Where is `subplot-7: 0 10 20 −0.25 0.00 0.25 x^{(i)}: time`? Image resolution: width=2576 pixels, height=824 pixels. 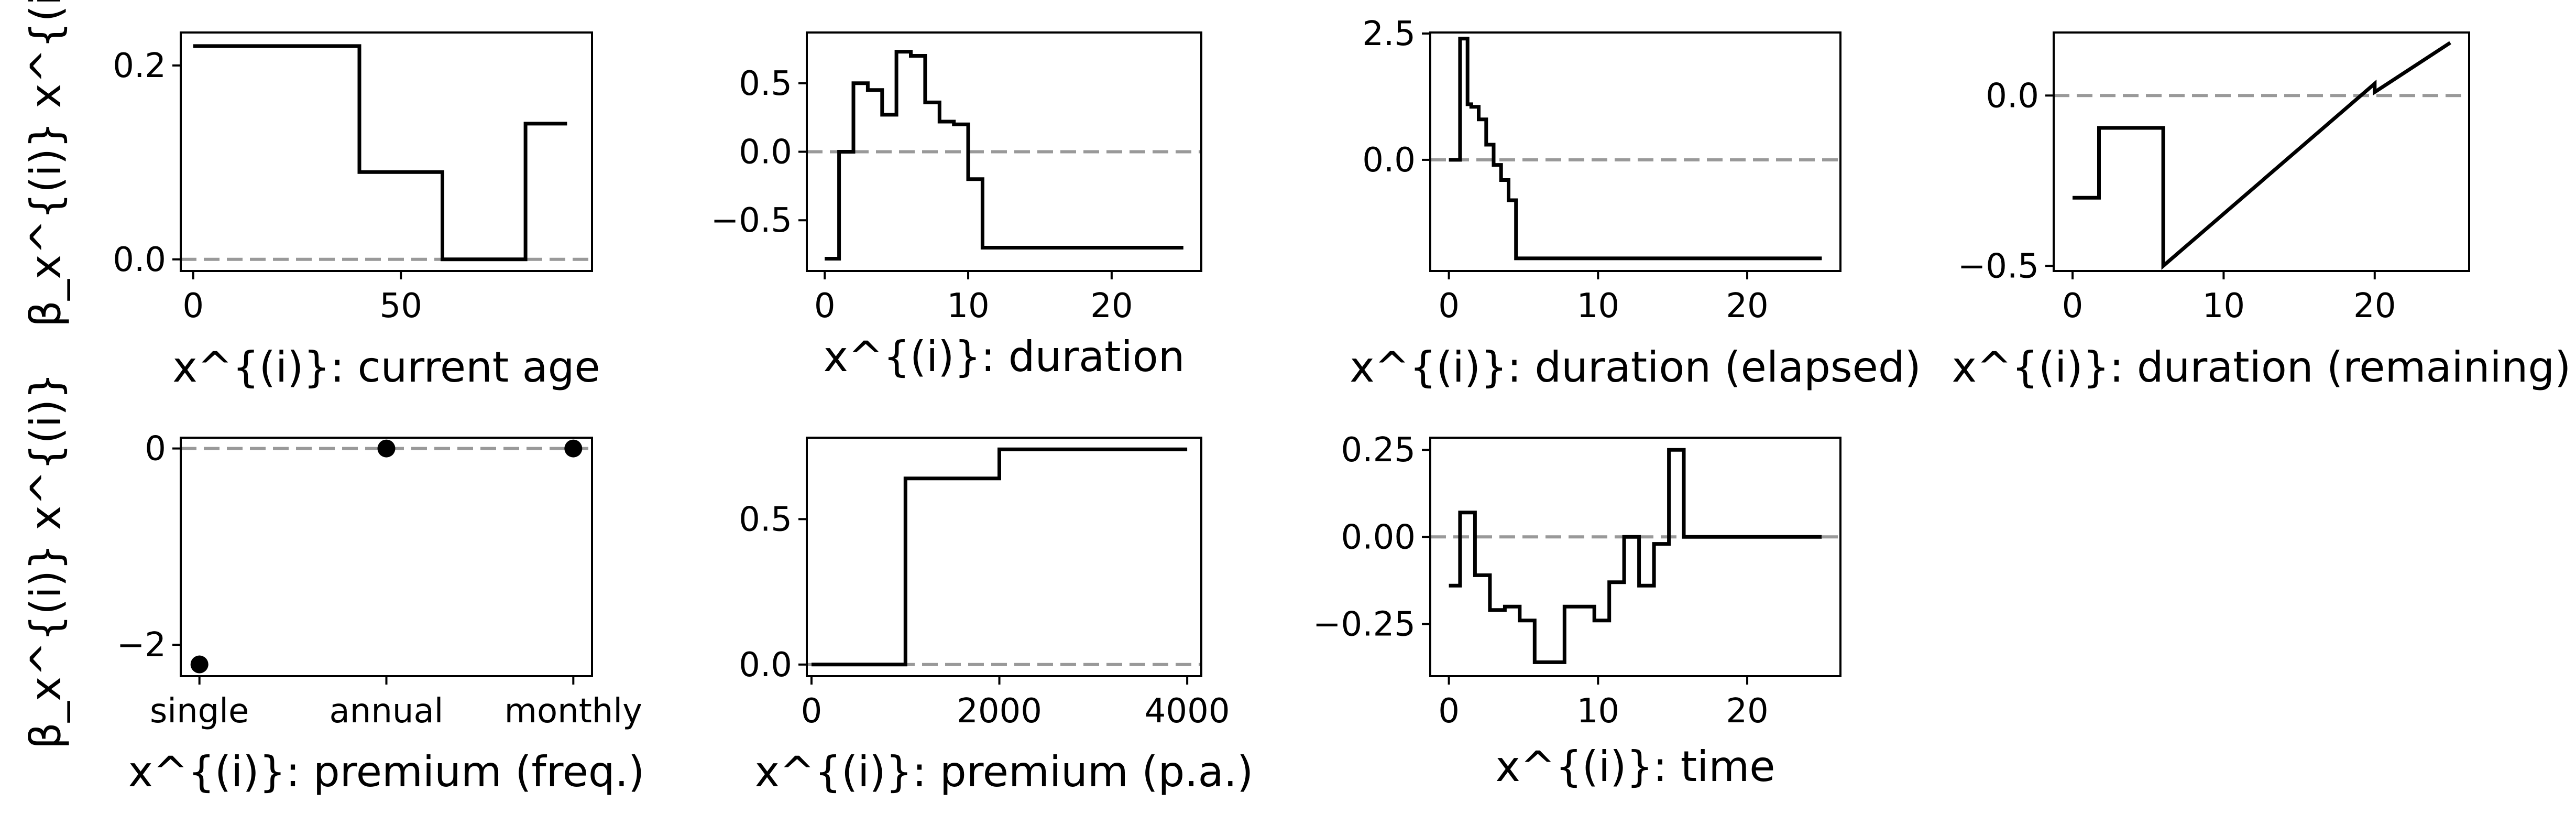 subplot-7: 0 10 20 −0.25 0.00 0.25 x^{(i)}: time is located at coordinates (1577, 611).